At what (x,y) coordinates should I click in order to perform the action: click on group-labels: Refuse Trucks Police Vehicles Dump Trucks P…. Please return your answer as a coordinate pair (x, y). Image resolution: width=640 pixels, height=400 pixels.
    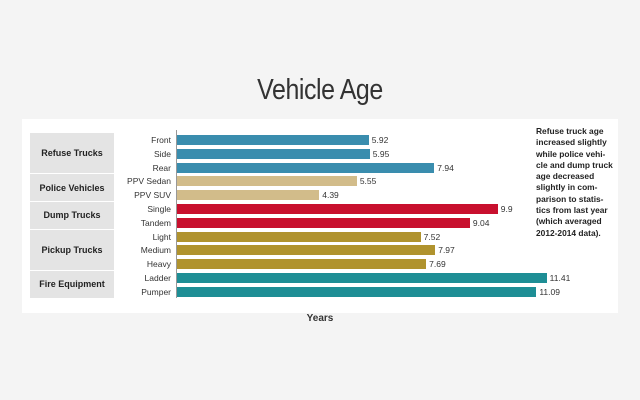
    Looking at the image, I should click on (72, 216).